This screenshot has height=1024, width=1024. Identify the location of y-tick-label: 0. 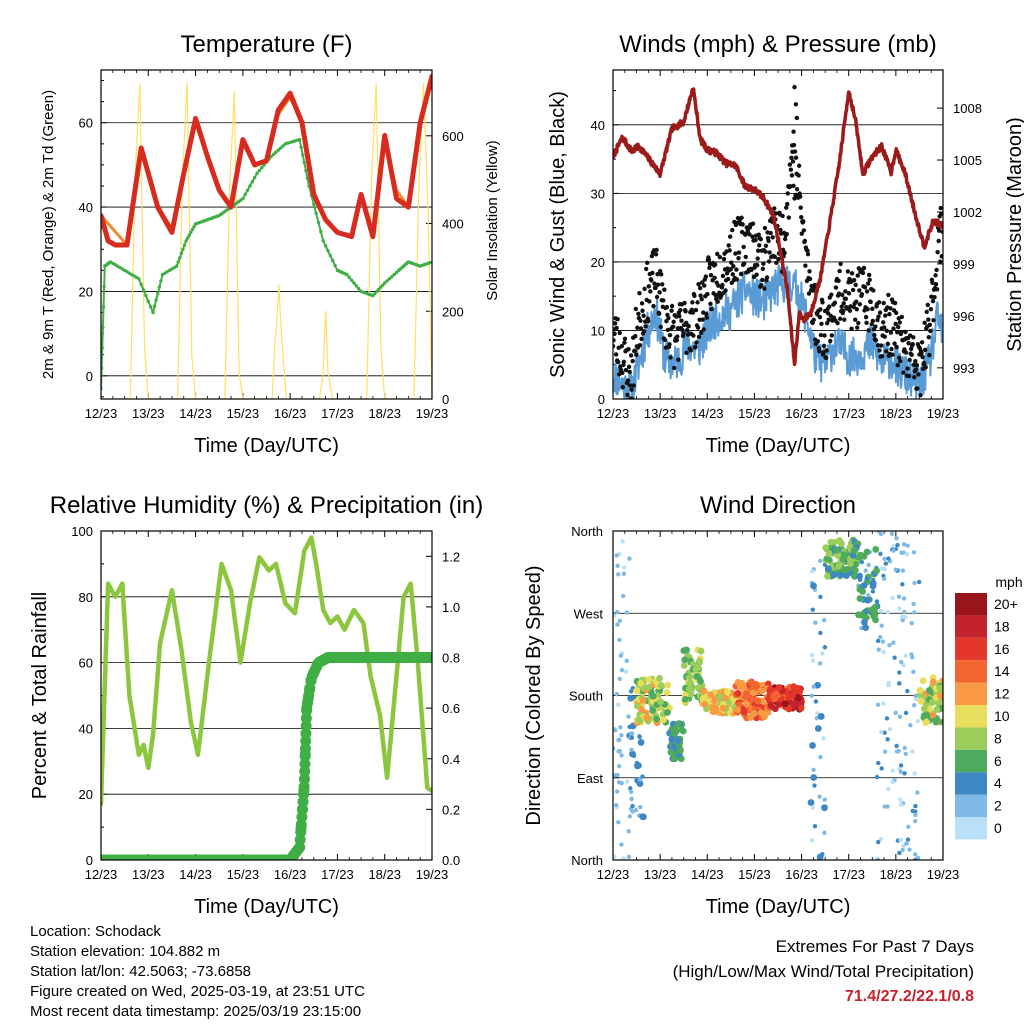
(89, 860).